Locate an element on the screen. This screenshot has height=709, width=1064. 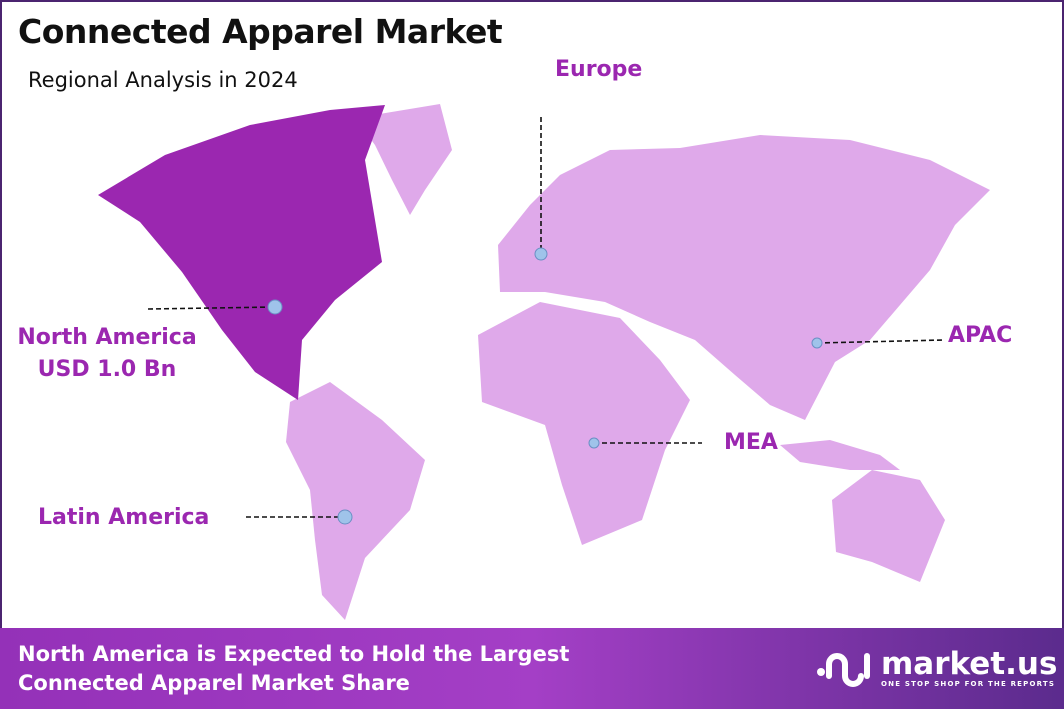
latin-america-label: Latin America is located at coordinates (124, 517).